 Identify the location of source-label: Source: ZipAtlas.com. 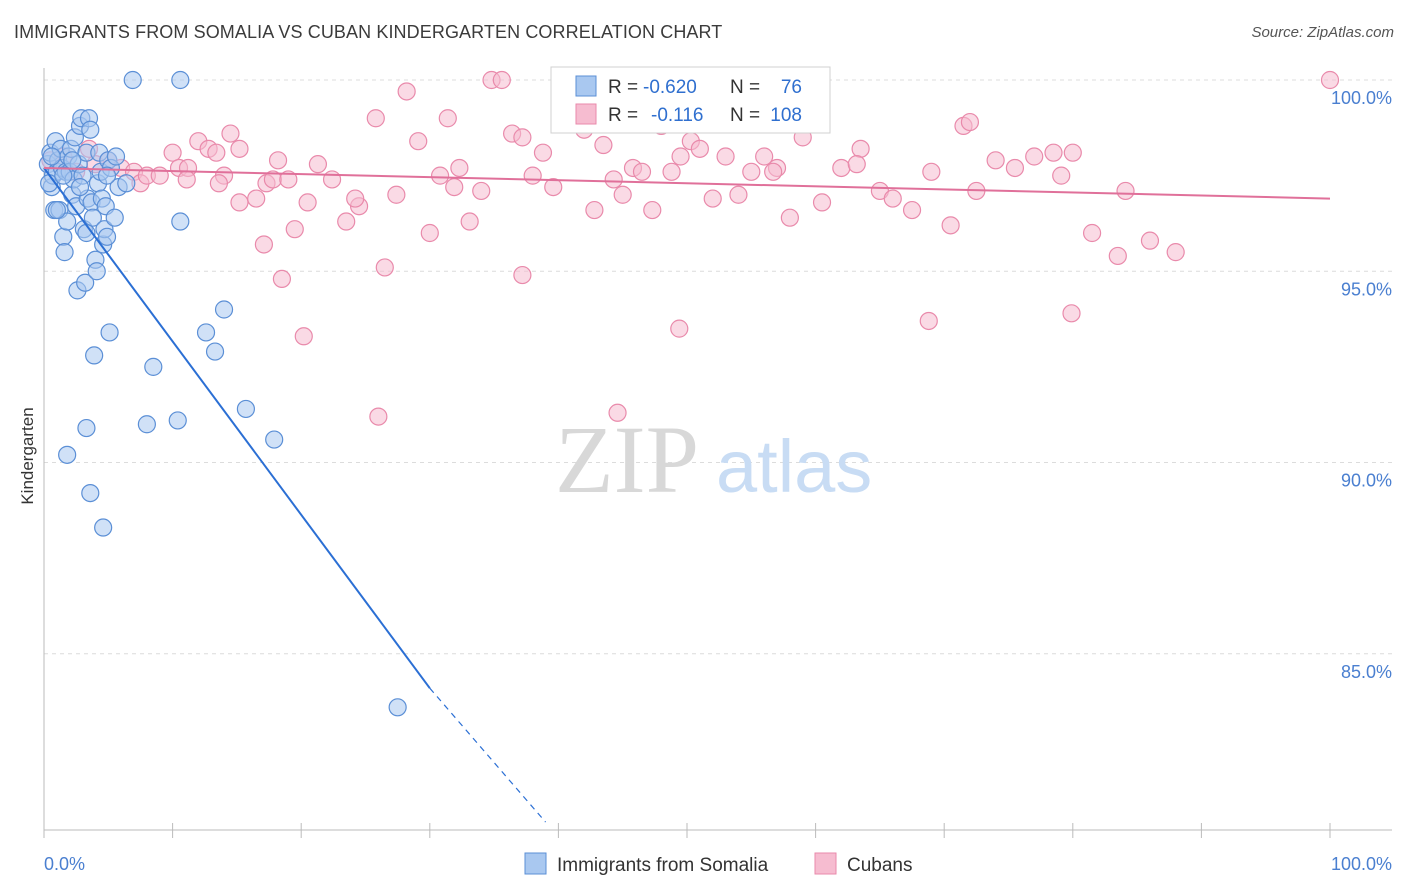
(1322, 32).